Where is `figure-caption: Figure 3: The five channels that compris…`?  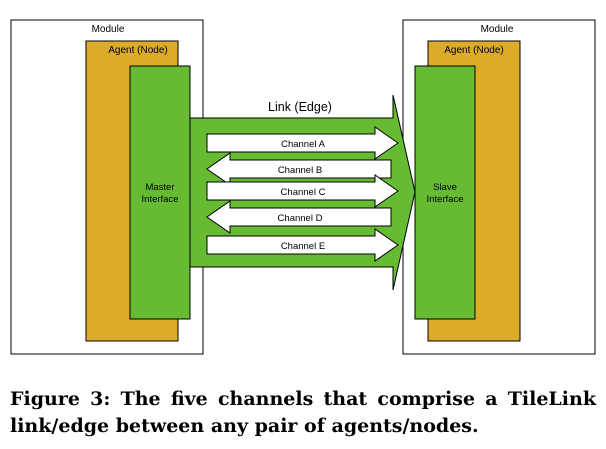
figure-caption: Figure 3: The five channels that compris… is located at coordinates (303, 413).